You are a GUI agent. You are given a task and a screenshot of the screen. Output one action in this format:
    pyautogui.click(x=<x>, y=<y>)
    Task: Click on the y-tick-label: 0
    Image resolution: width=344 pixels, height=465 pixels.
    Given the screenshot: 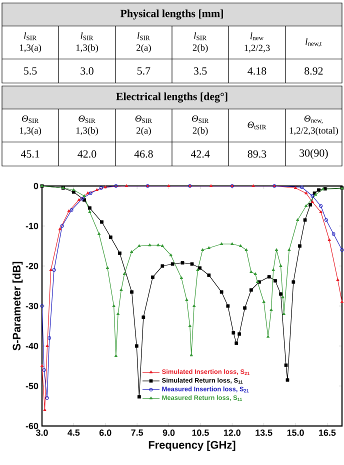 What is the action you would take?
    pyautogui.click(x=36, y=186)
    